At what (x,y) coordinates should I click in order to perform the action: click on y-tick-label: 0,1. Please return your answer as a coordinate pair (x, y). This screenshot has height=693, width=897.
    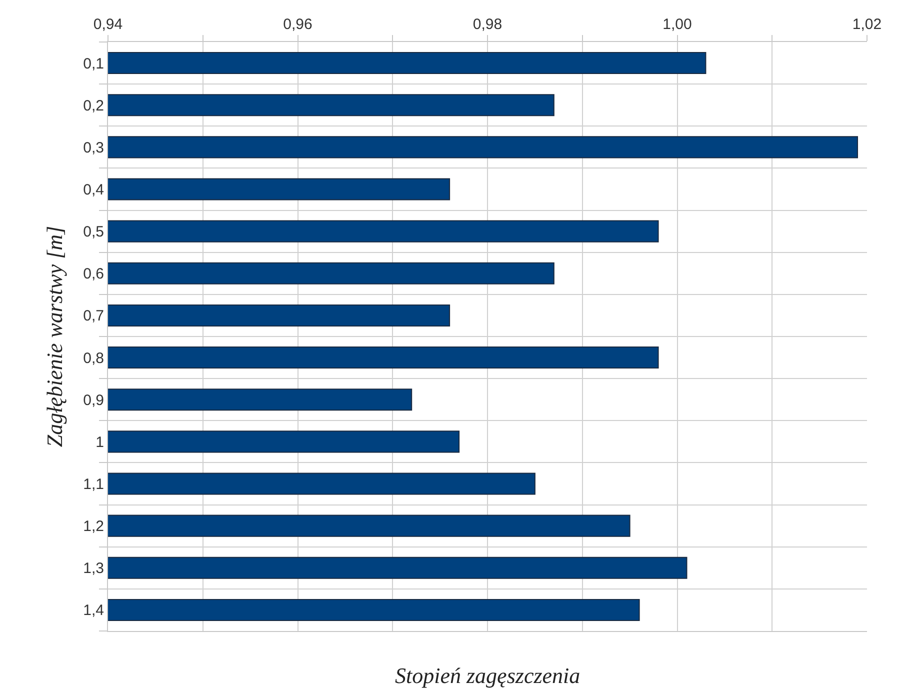
    Looking at the image, I should click on (93, 63).